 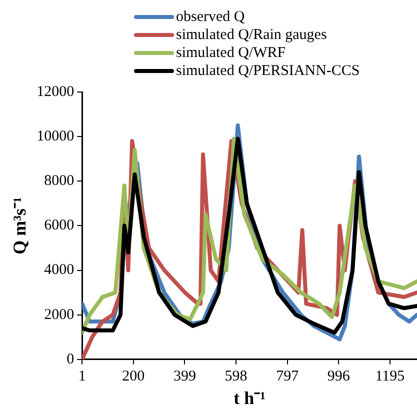 I want to click on y-tick-label: 2000, so click(x=59, y=314).